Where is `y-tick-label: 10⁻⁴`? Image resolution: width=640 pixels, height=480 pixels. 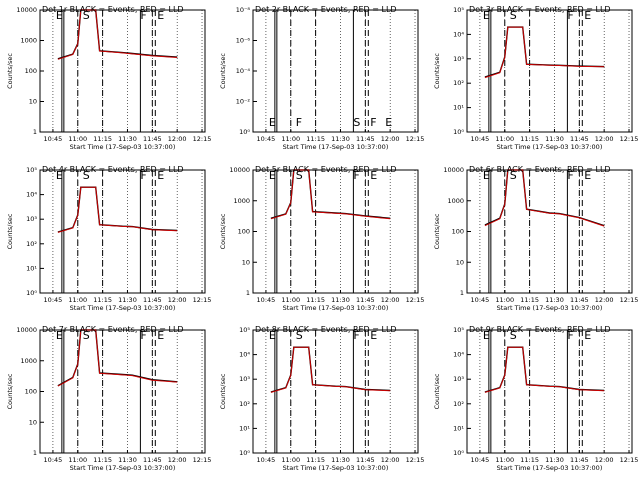 y-tick-label: 10⁻⁴ is located at coordinates (243, 71).